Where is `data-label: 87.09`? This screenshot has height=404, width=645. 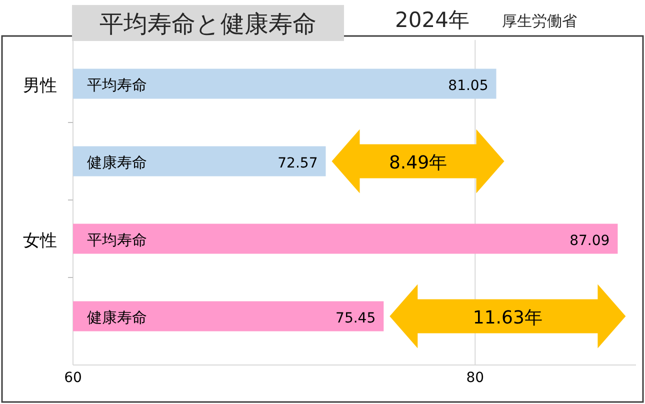
data-label: 87.09 is located at coordinates (590, 240).